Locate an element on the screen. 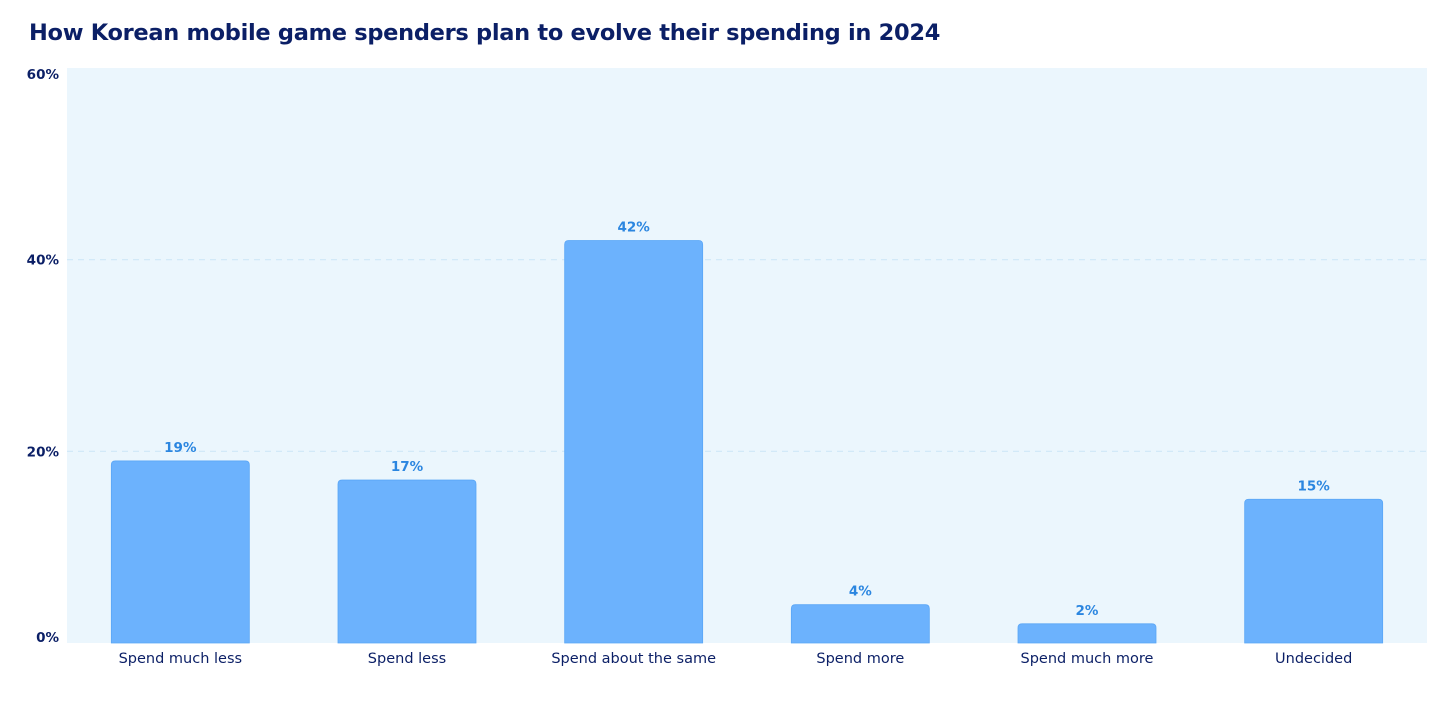  x-tick-label: Spend much less is located at coordinates (180, 659).